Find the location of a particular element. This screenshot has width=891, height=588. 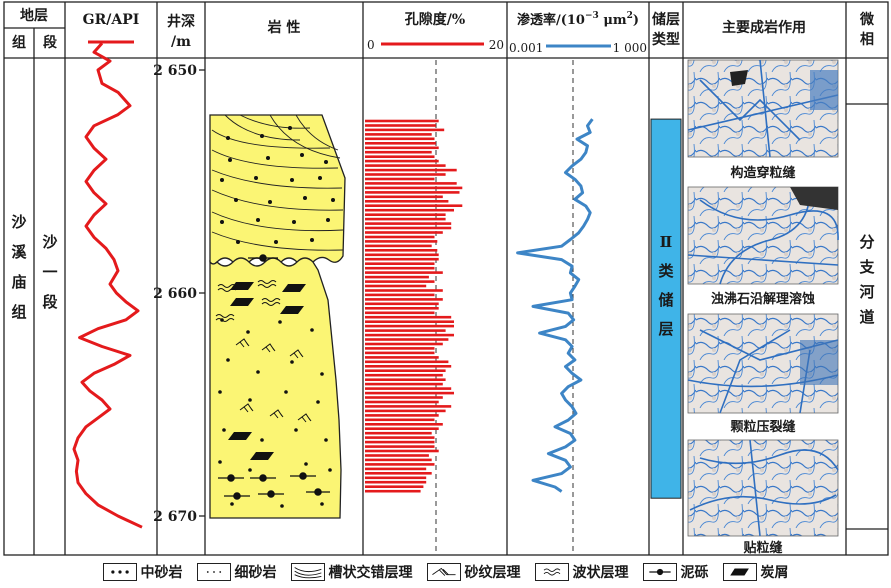

header-lithology: 岩 性 is located at coordinates (284, 27).